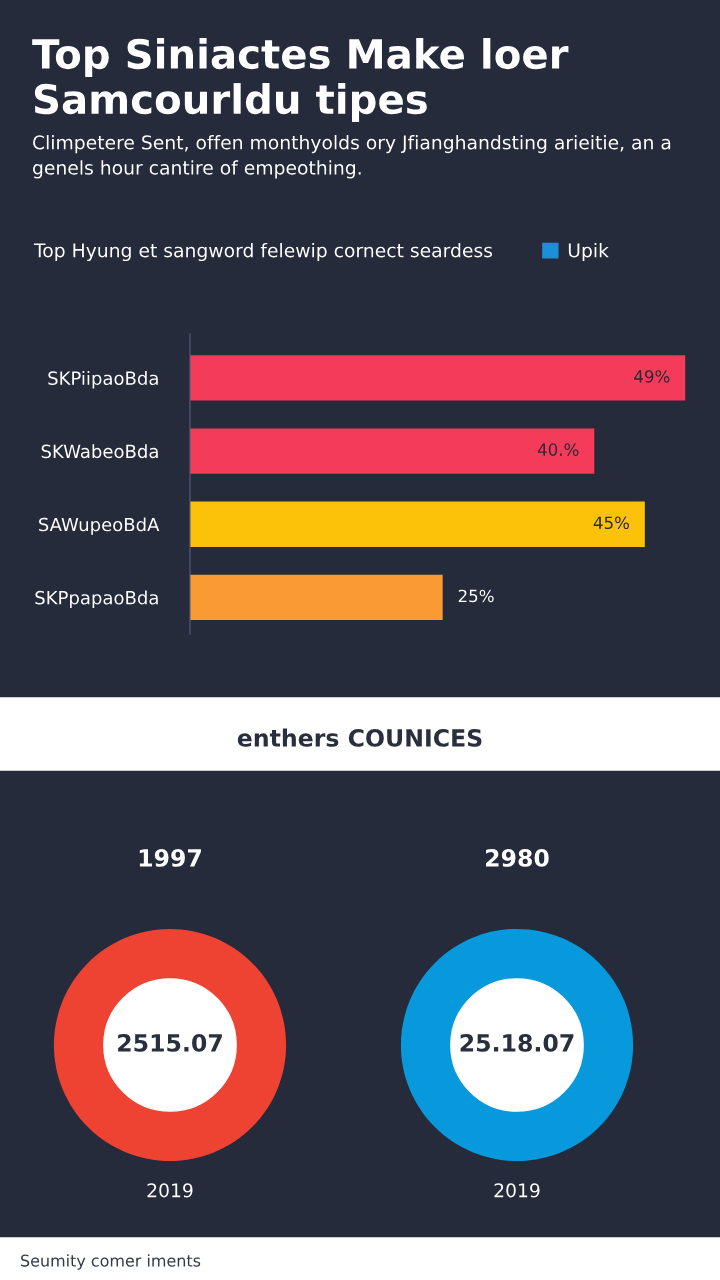 This screenshot has height=1280, width=720. Describe the element at coordinates (99, 526) in the screenshot. I see `y-tick-label: SAWupeoBdA` at that location.